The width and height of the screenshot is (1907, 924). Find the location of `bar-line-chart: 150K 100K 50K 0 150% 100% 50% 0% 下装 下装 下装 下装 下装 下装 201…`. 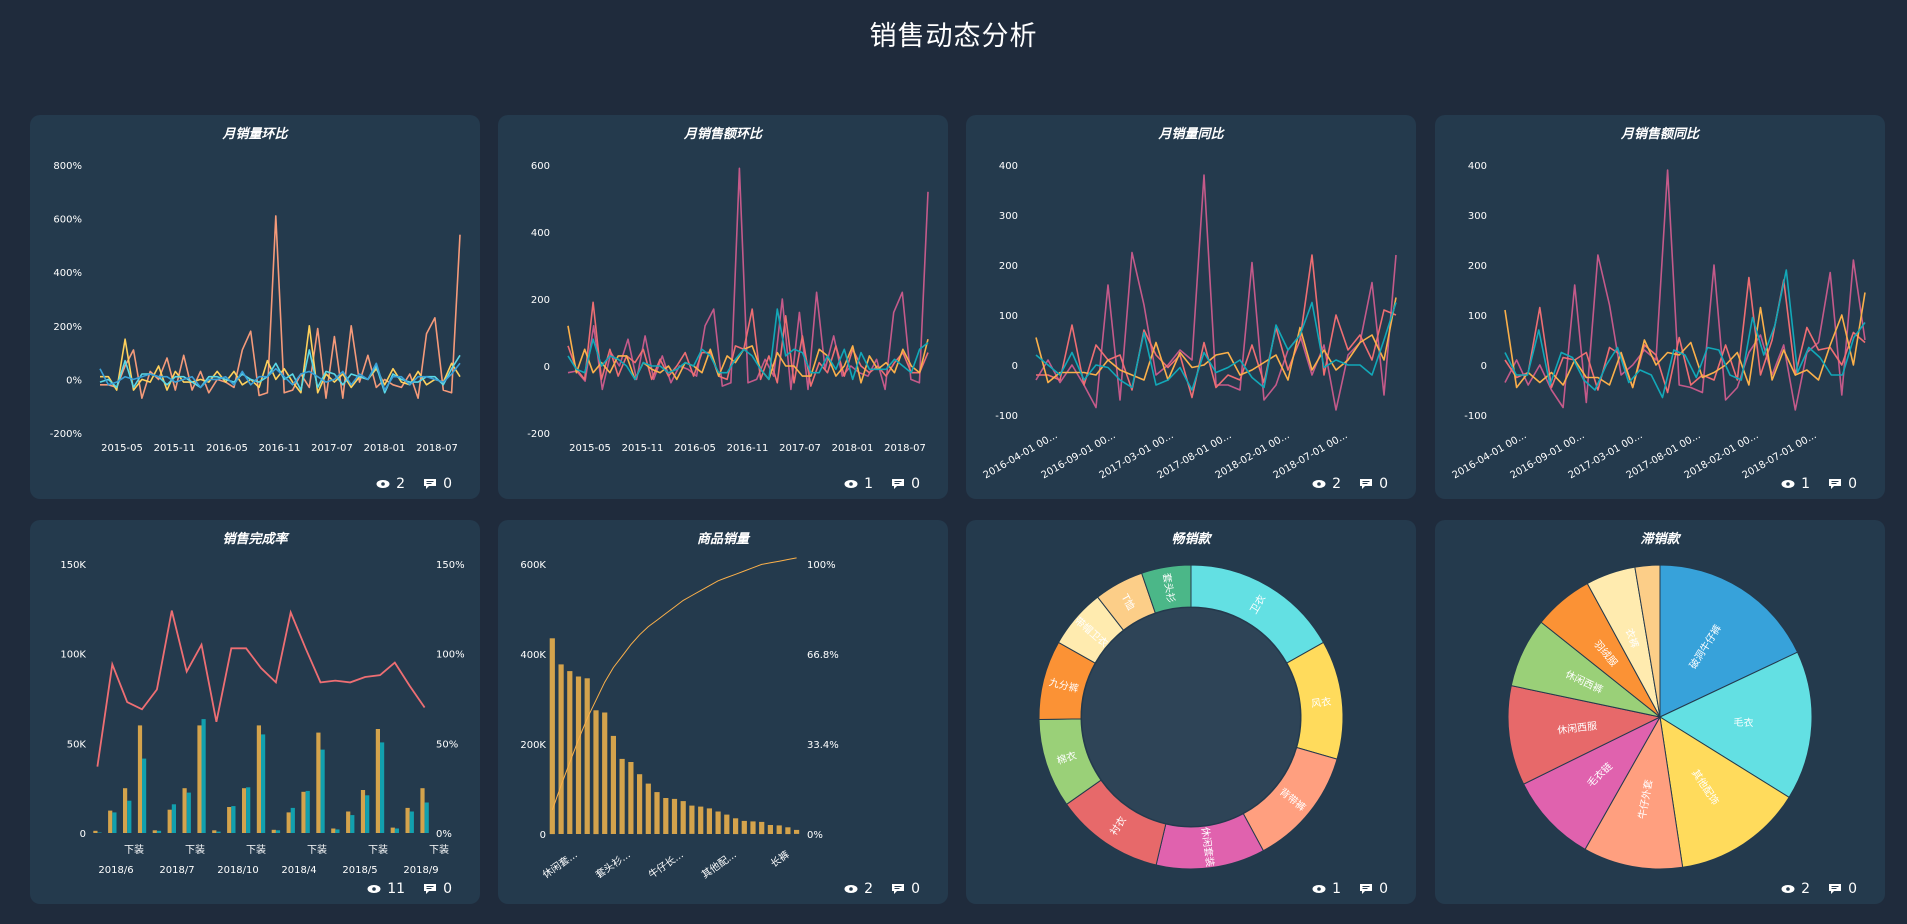

bar-line-chart: 150K 100K 50K 0 150% 100% 50% 0% 下装 下装 下装 下装 下装 下装 201… is located at coordinates (255, 712).